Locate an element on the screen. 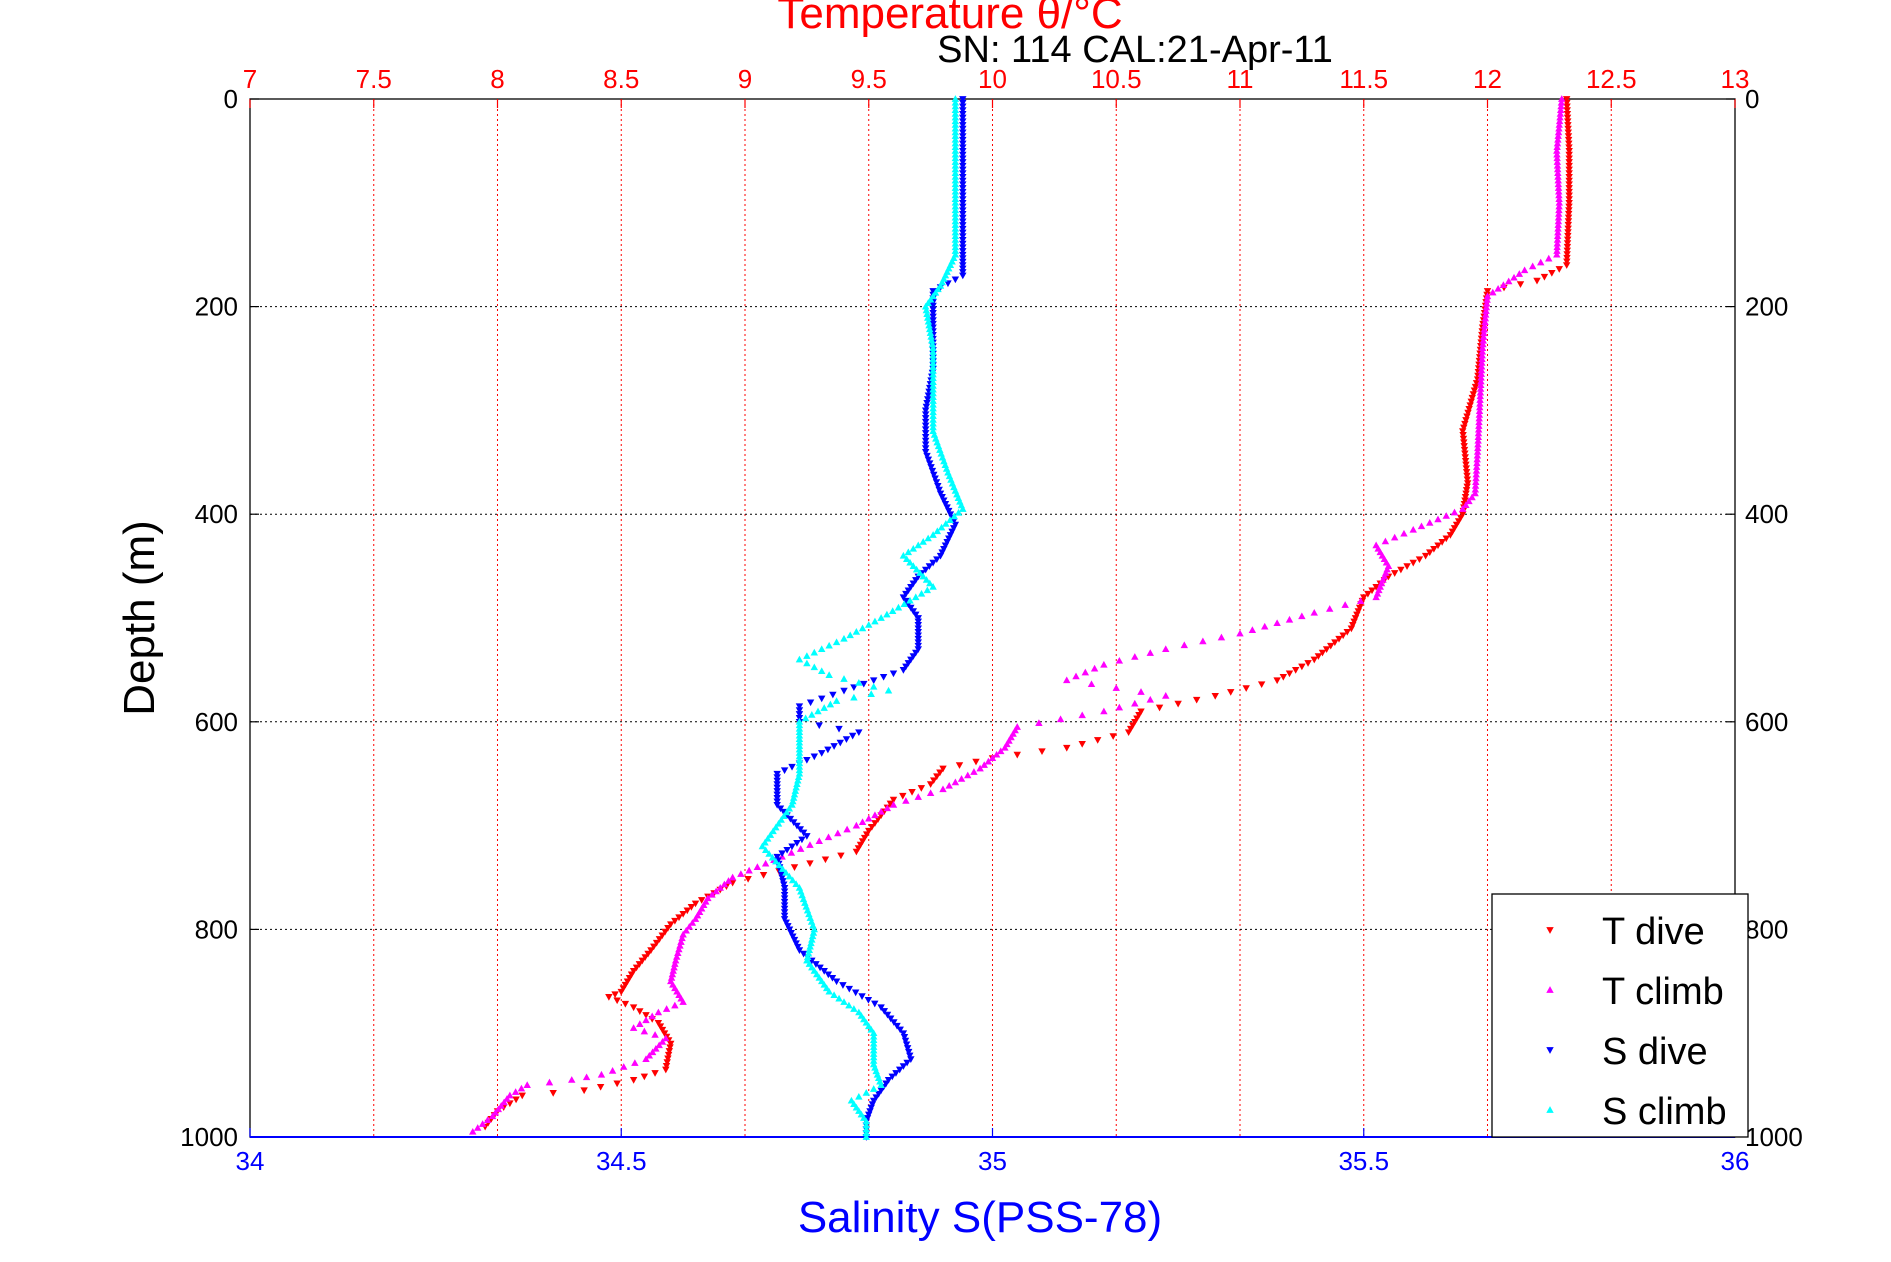 The image size is (1891, 1262). left-axis-tick-label: 800 is located at coordinates (216, 929).